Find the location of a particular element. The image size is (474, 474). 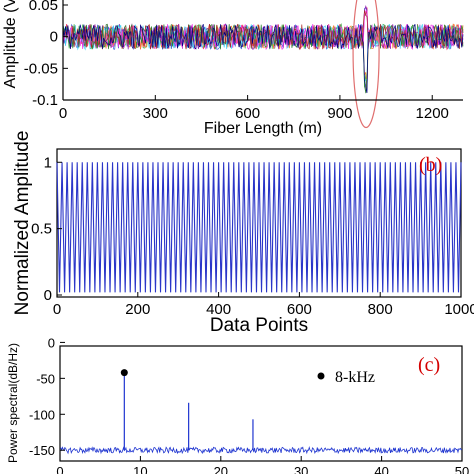

panel-a-x-tick-label: 0 is located at coordinates (63, 113).